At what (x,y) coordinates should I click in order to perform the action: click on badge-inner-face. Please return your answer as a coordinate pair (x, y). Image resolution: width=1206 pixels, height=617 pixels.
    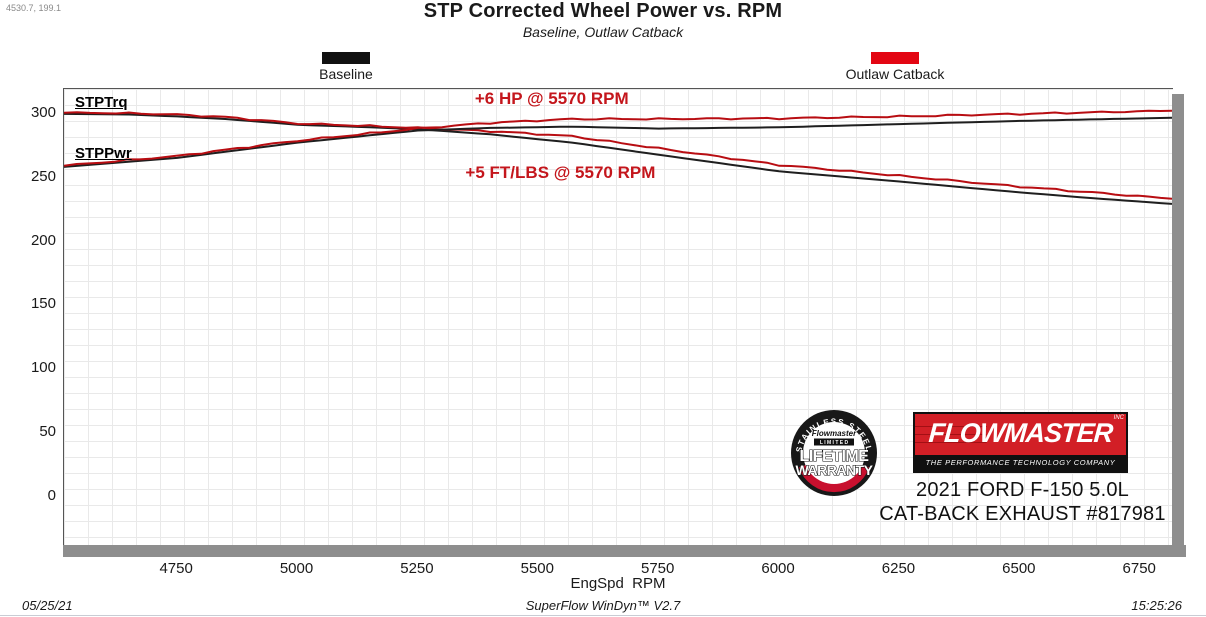
    Looking at the image, I should click on (834, 453).